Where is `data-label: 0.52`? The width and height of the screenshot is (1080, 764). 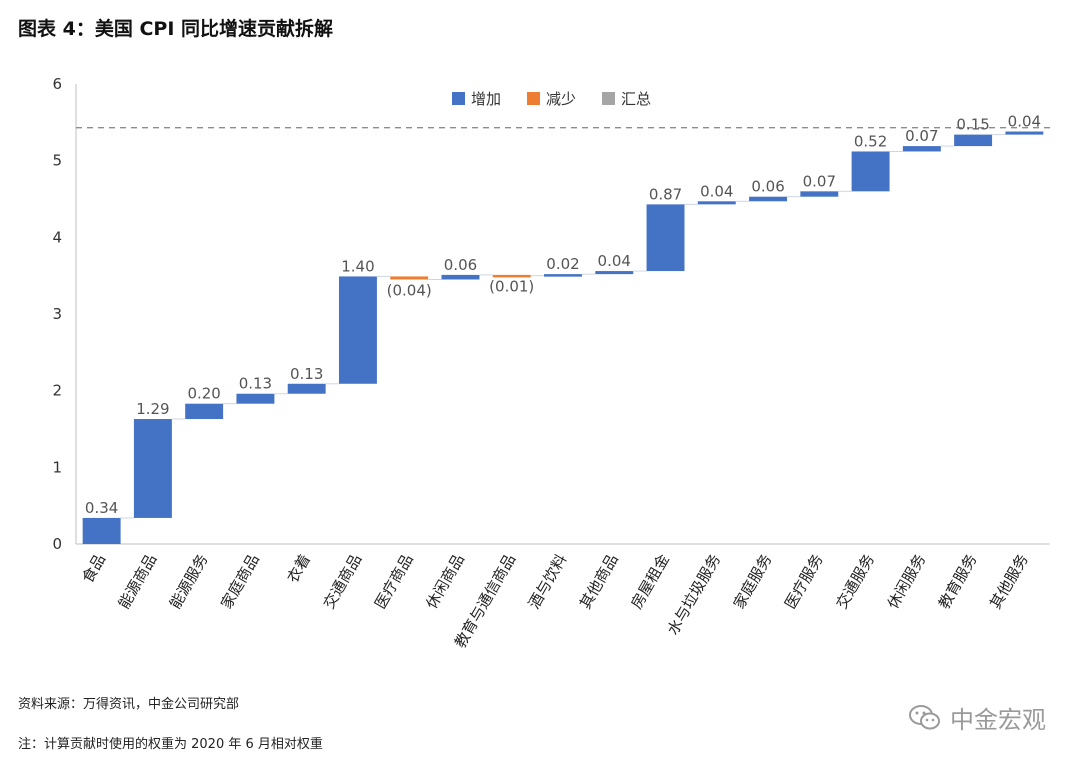 data-label: 0.52 is located at coordinates (870, 141).